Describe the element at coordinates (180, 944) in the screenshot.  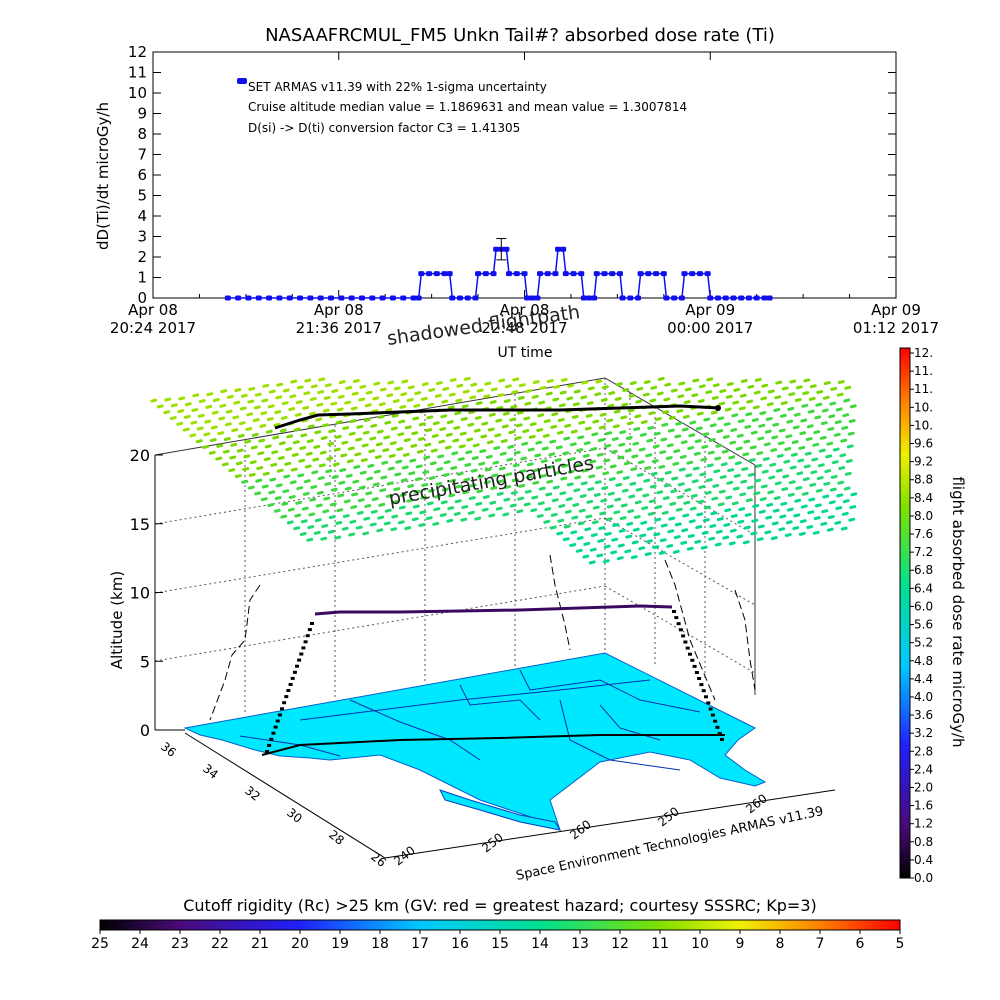
I see `rigidity-colorbar-tick-label: 23` at that location.